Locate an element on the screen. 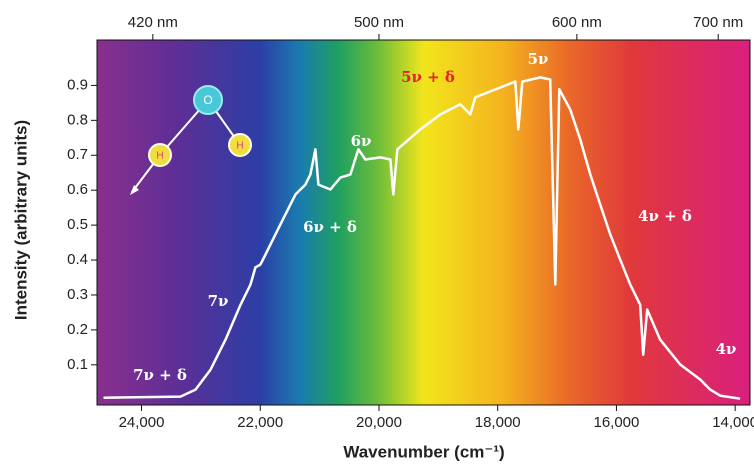 The height and width of the screenshot is (467, 754). annotation: 4ν + δ is located at coordinates (665, 216).